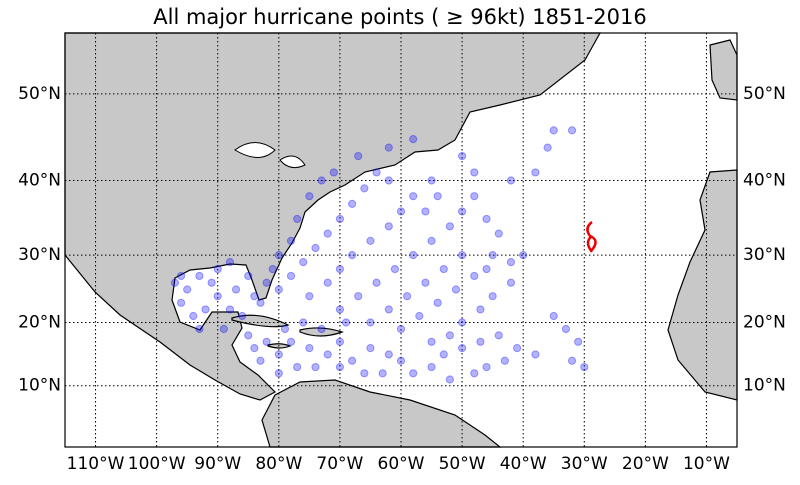 The image size is (800, 485). Describe the element at coordinates (764, 386) in the screenshot. I see `y-tick-label-right: 10°N` at that location.